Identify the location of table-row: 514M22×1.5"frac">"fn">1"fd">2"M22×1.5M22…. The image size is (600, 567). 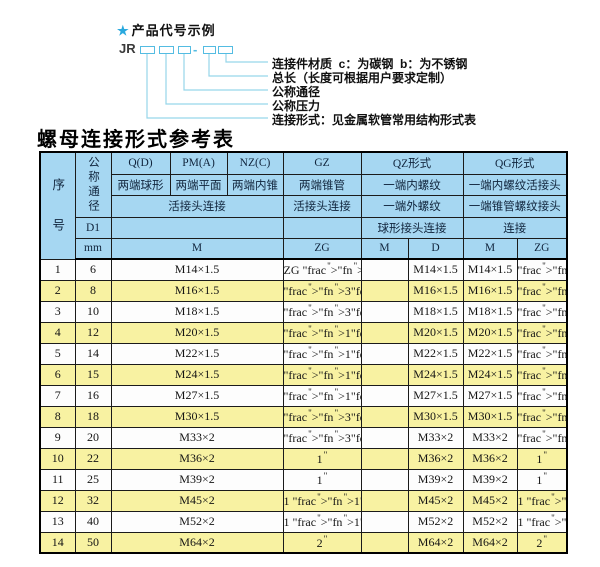
(303, 353).